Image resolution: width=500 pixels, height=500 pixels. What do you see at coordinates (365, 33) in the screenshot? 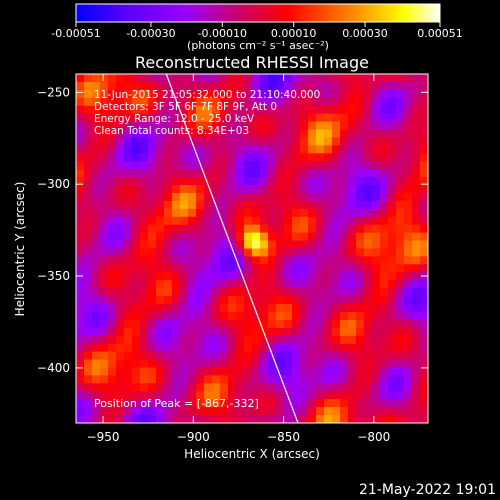
I see `colorbar-tick-label: 0.00030` at bounding box center [365, 33].